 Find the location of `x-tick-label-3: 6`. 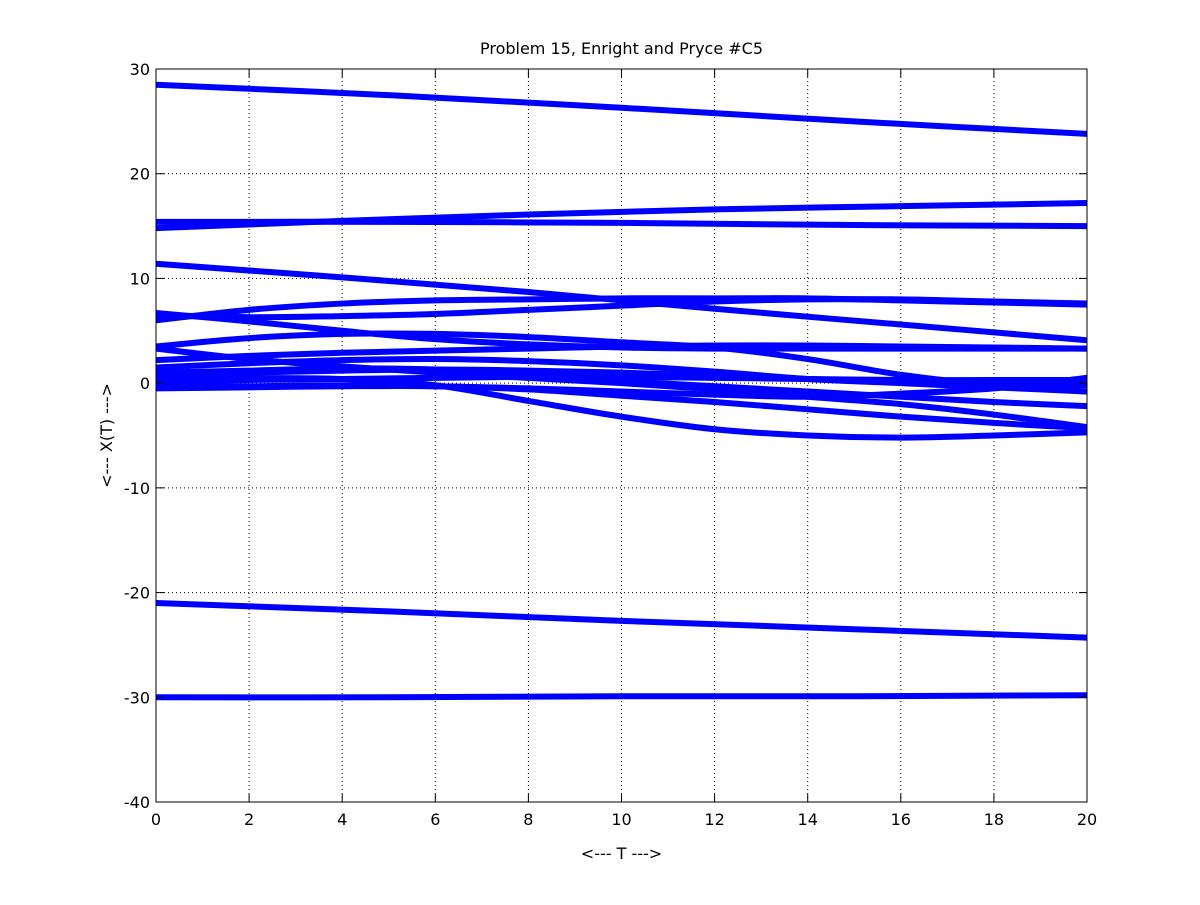

x-tick-label-3: 6 is located at coordinates (435, 819).